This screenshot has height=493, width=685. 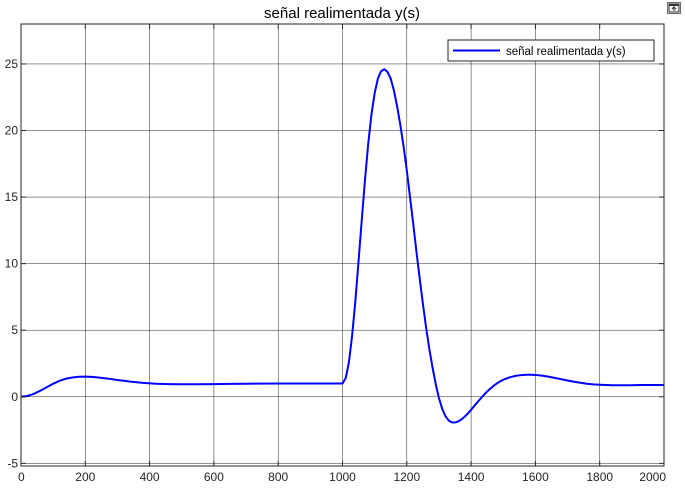 What do you see at coordinates (12, 264) in the screenshot?
I see `y-tick-label: 10` at bounding box center [12, 264].